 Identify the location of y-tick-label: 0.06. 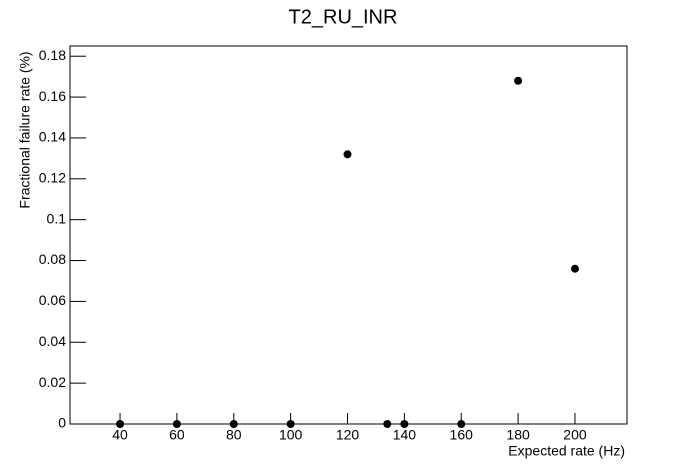
(52, 300).